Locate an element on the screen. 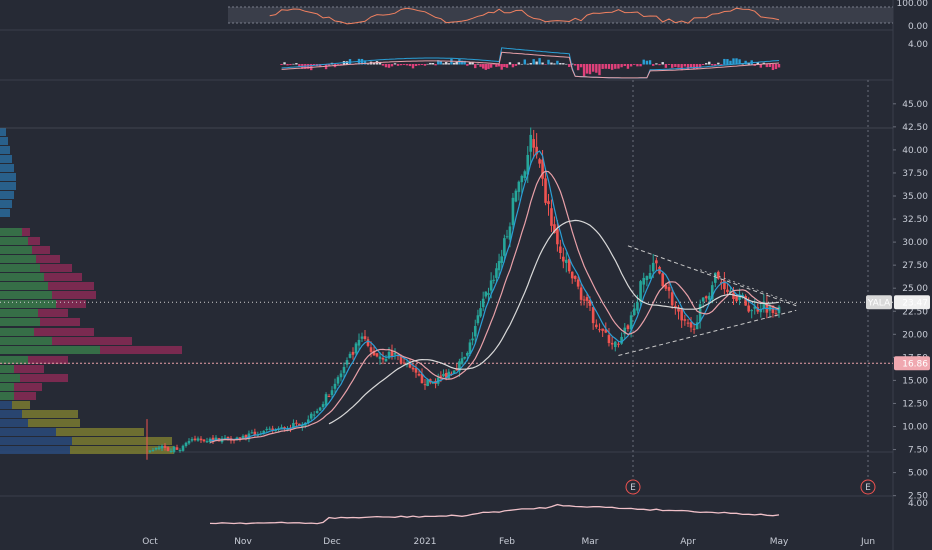  price-tick-label-17: 2.50 is located at coordinates (918, 497).